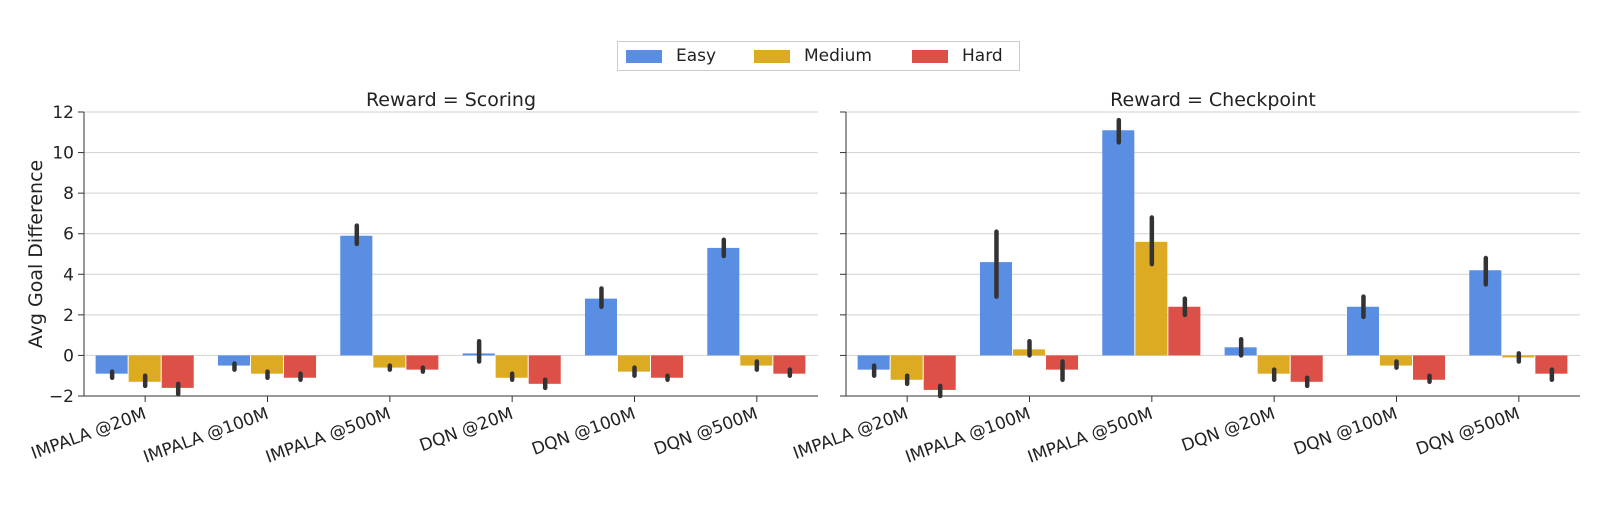 The image size is (1600, 516). I want to click on y-tick-label: 12, so click(63, 113).